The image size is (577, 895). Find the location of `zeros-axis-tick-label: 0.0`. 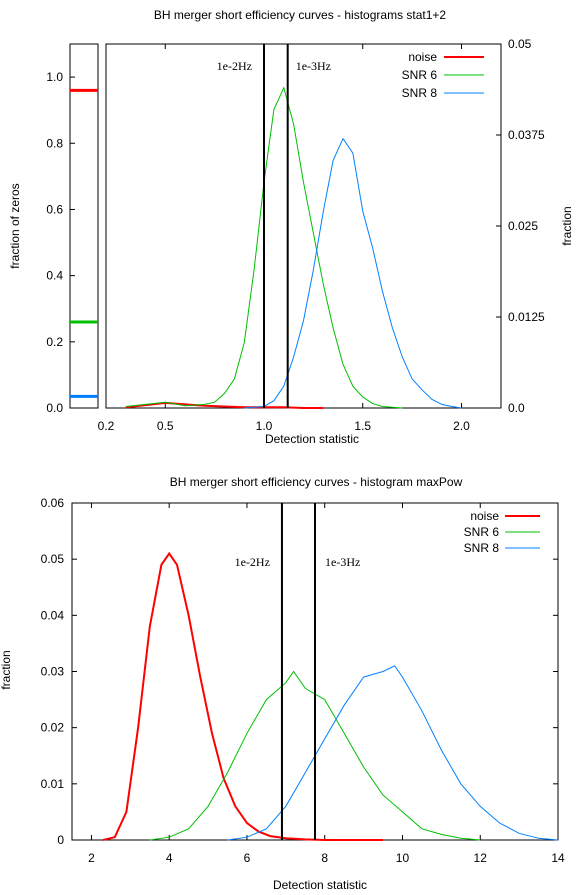

zeros-axis-tick-label: 0.0 is located at coordinates (54, 408).